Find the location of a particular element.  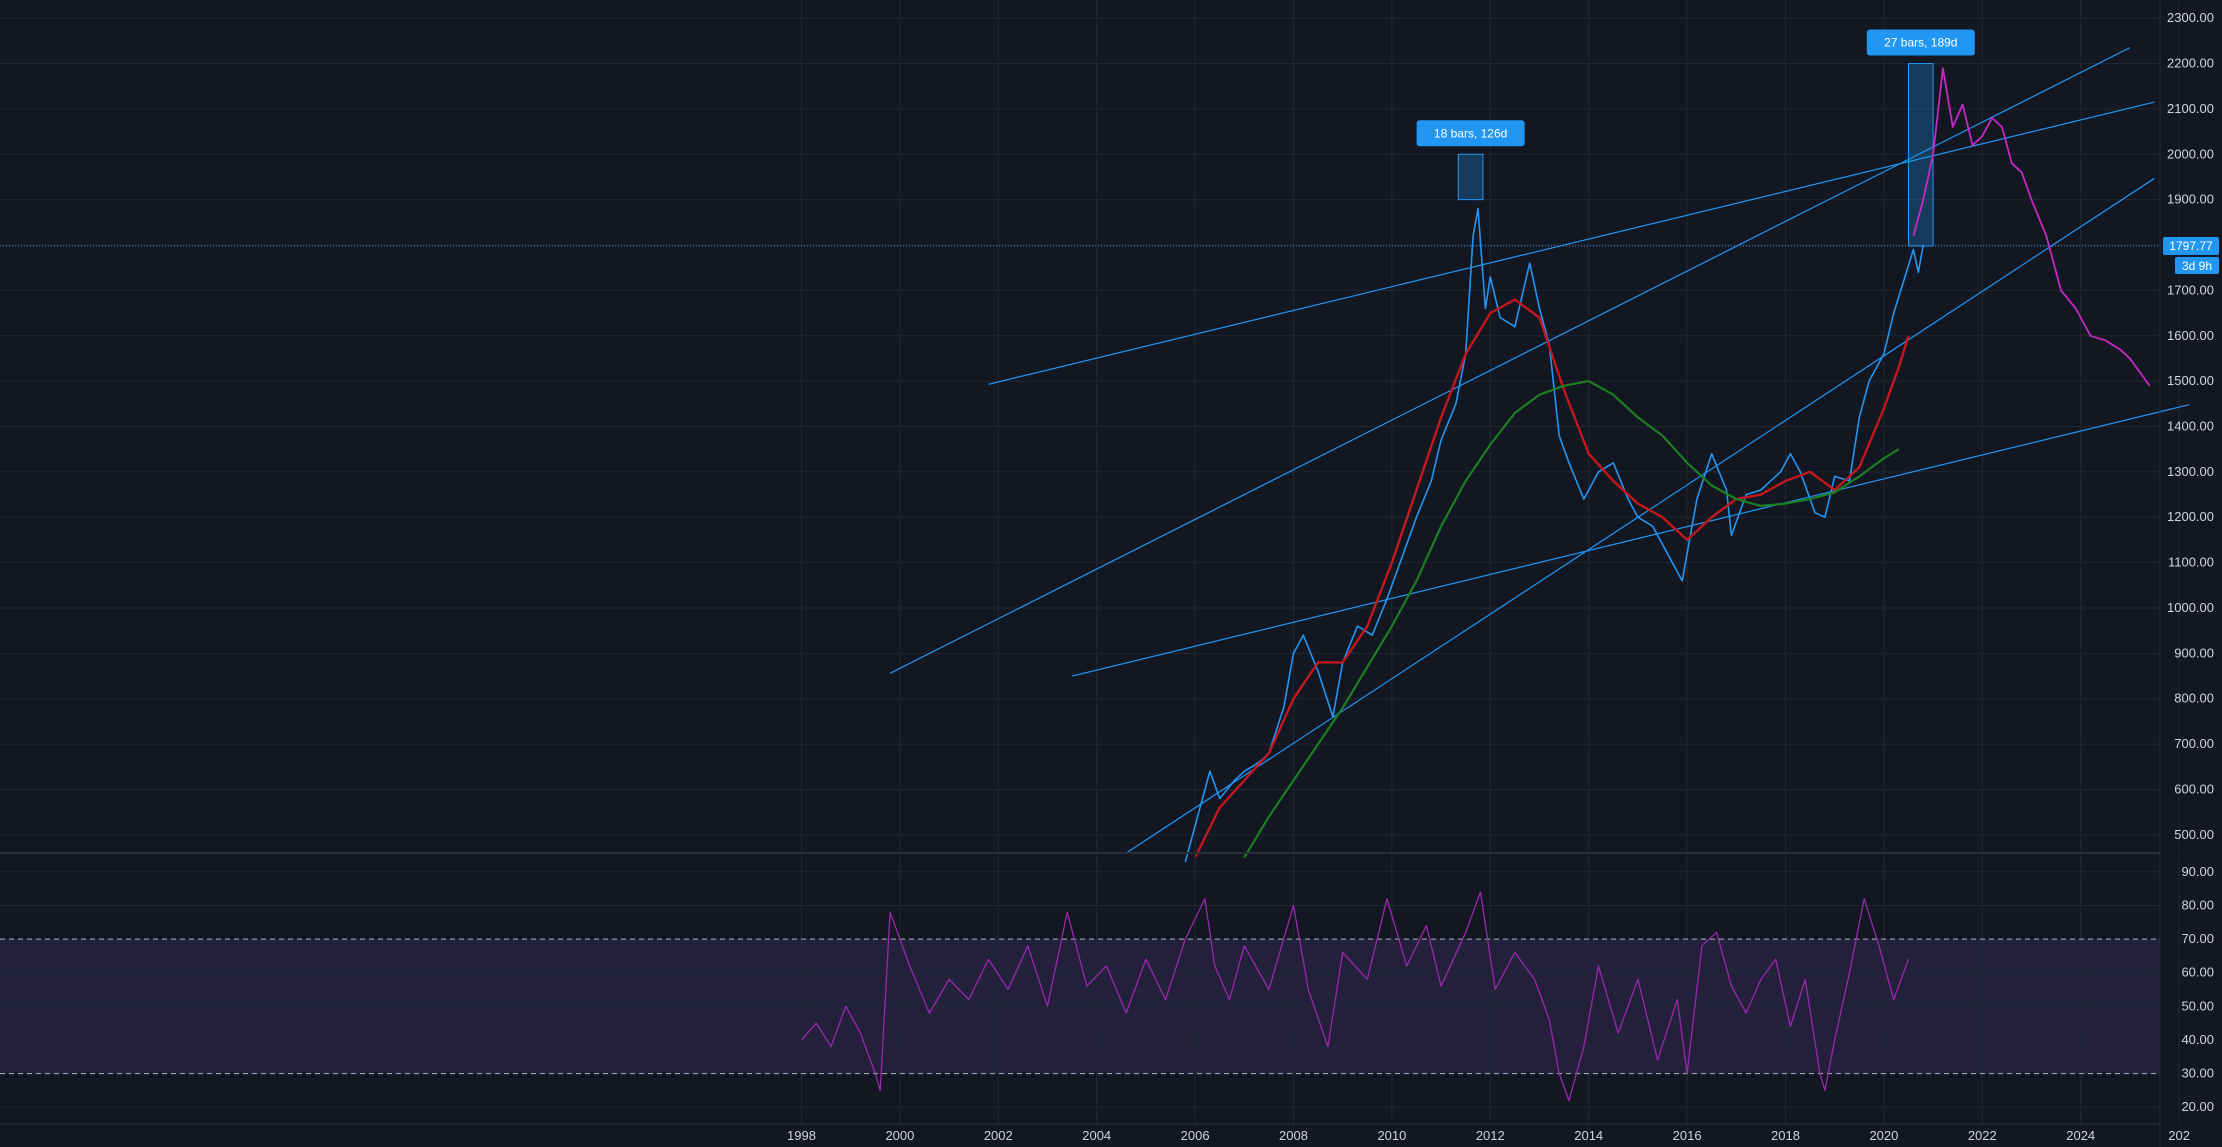

time-tick-label: 2010 is located at coordinates (1391, 1135).